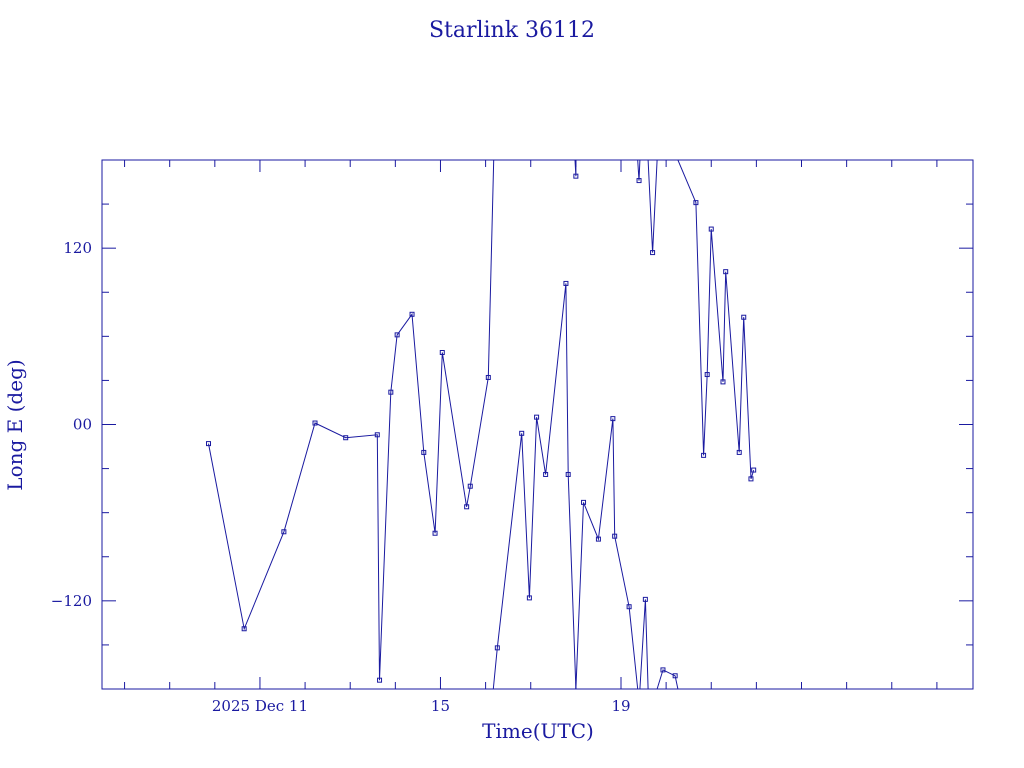 The height and width of the screenshot is (768, 1024). What do you see at coordinates (82, 425) in the screenshot?
I see `y-tick-label: 00` at bounding box center [82, 425].